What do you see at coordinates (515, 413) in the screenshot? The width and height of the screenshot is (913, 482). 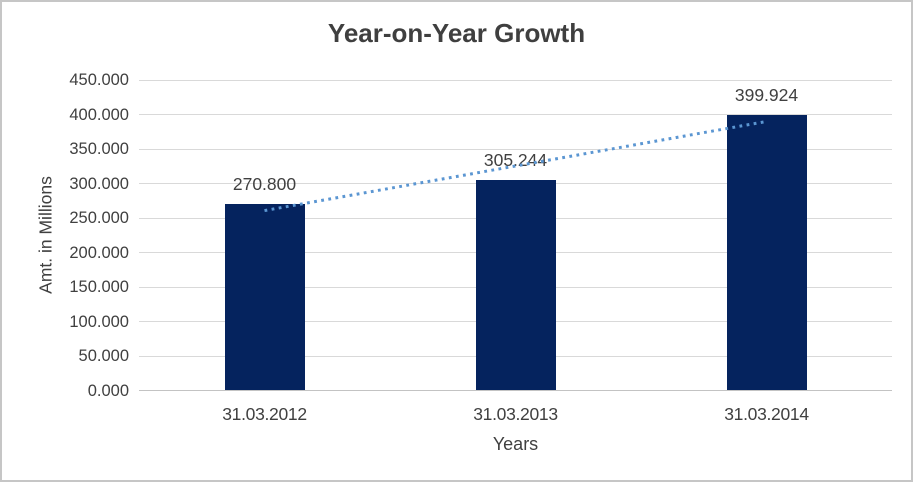 I see `x-axis-category-label: 31.03.2013` at bounding box center [515, 413].